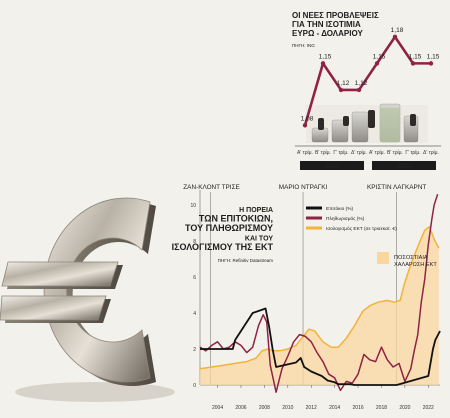  I want to click on y-tick-label: 6, so click(194, 278).